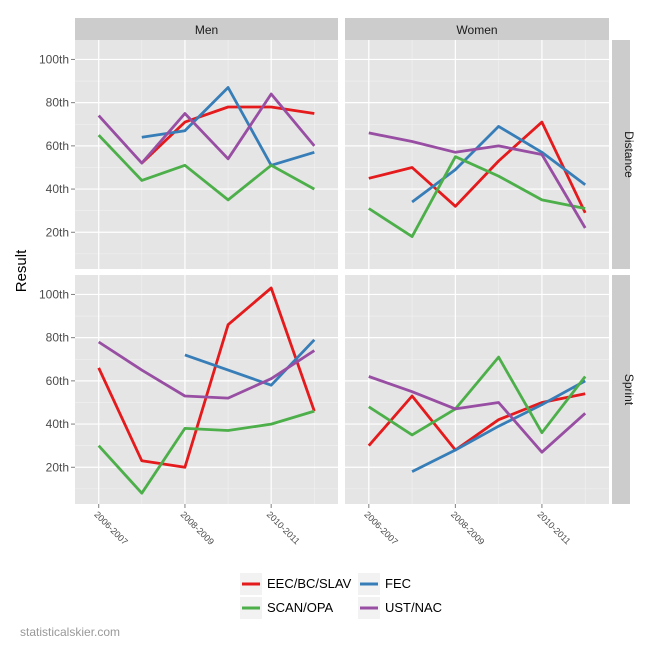  I want to click on legend-item-ust-nac: UST/NAC, so click(400, 608).